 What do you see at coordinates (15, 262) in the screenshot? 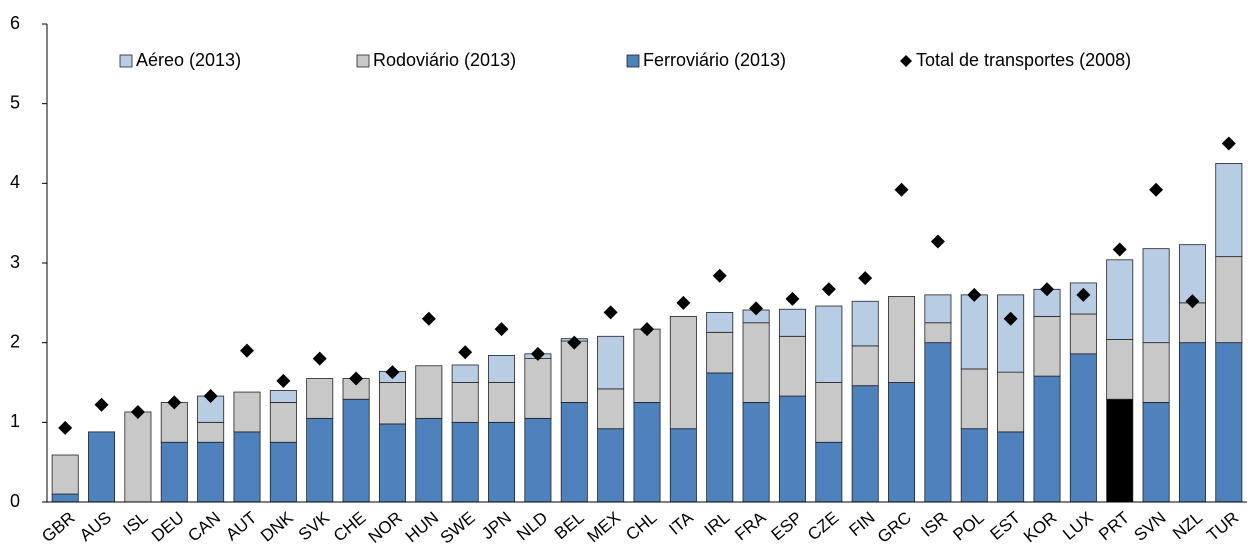
I see `y-tick-label: 3` at bounding box center [15, 262].